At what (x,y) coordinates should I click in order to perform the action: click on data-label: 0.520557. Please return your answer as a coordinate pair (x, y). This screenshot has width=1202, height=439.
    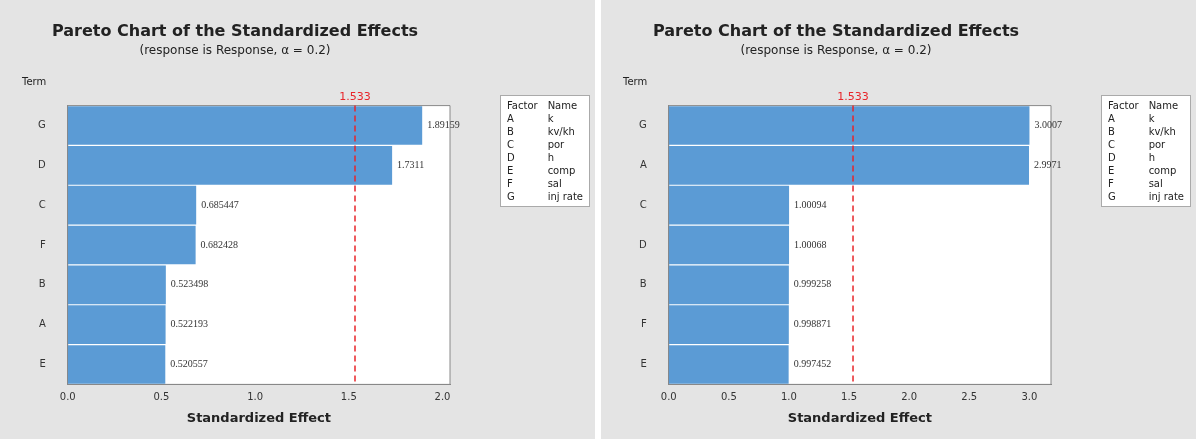
    Looking at the image, I should click on (189, 364).